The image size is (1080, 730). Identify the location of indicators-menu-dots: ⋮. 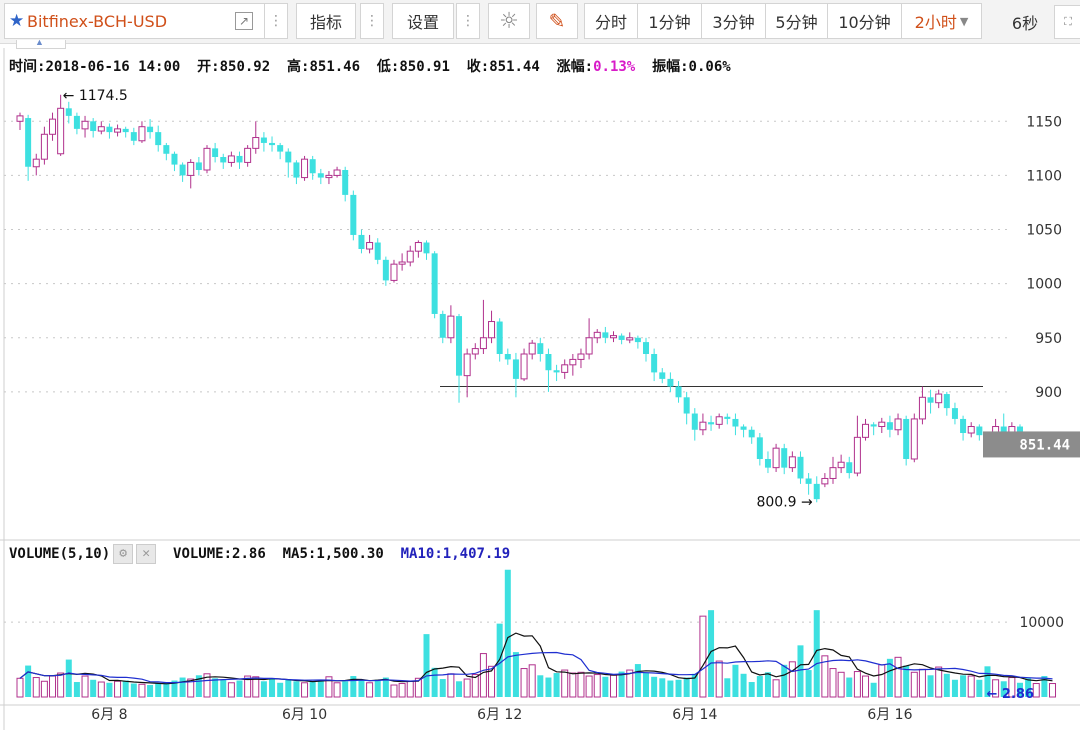
(372, 21).